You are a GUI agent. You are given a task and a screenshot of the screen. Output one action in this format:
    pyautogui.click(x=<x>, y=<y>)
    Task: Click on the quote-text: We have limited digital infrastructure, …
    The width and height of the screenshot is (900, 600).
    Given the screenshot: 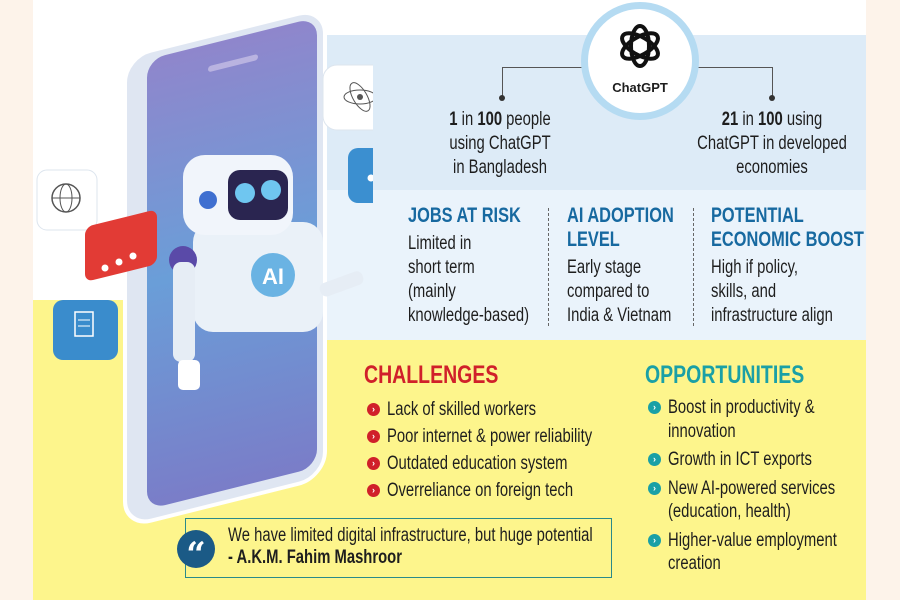 What is the action you would take?
    pyautogui.click(x=410, y=535)
    